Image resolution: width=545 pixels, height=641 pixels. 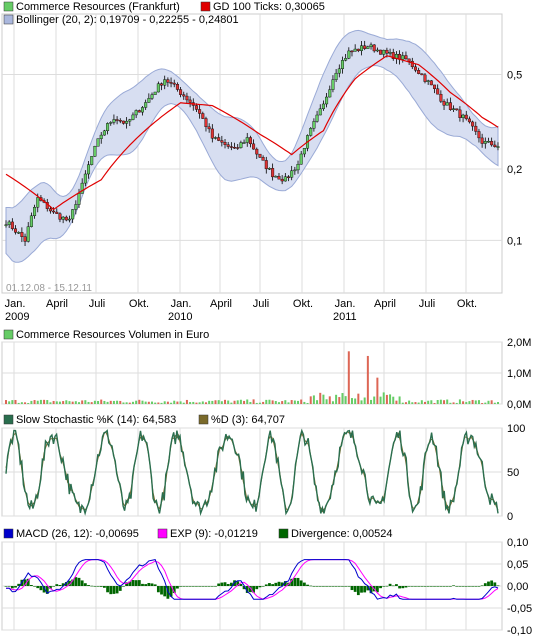 What do you see at coordinates (15, 304) in the screenshot?
I see `price-x-tick-label: Jan.` at bounding box center [15, 304].